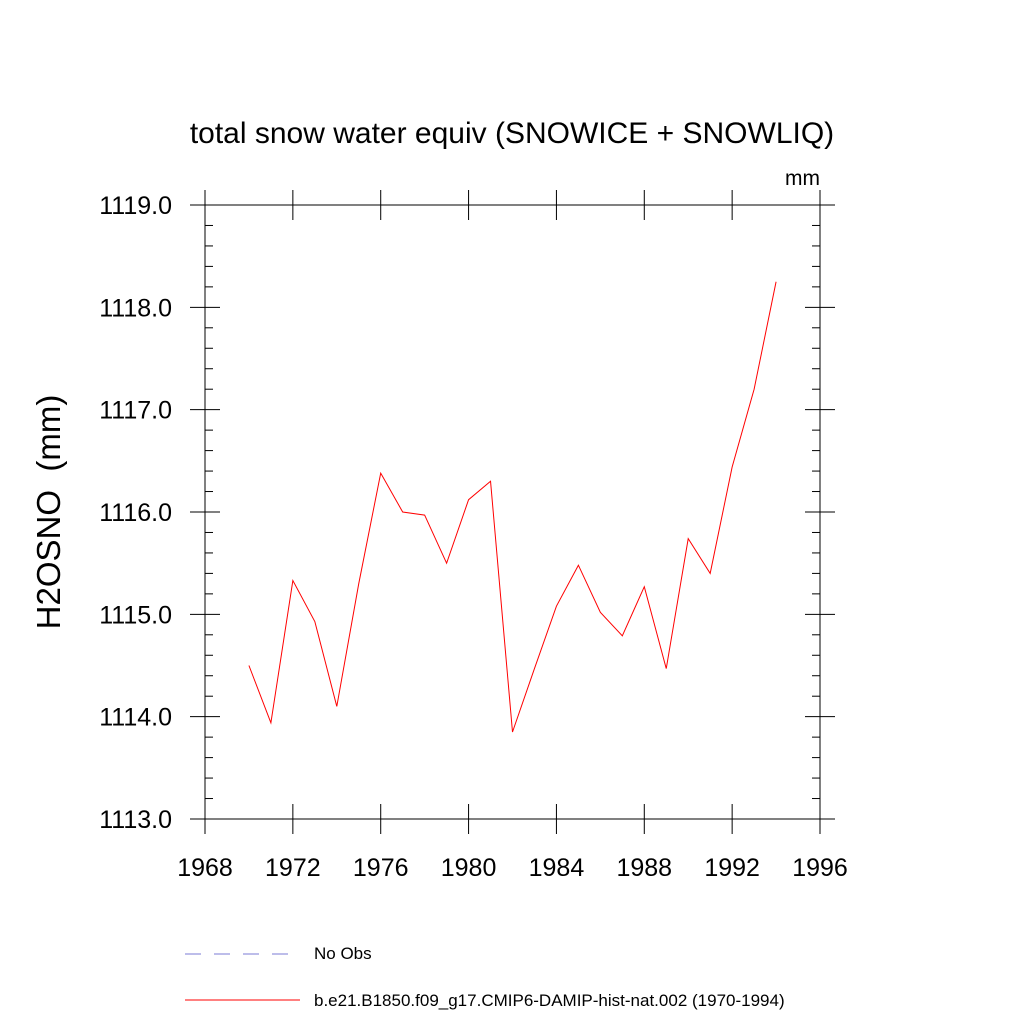 This screenshot has height=1029, width=1024. Describe the element at coordinates (135, 718) in the screenshot. I see `y-tick-label: 1114.0` at that location.